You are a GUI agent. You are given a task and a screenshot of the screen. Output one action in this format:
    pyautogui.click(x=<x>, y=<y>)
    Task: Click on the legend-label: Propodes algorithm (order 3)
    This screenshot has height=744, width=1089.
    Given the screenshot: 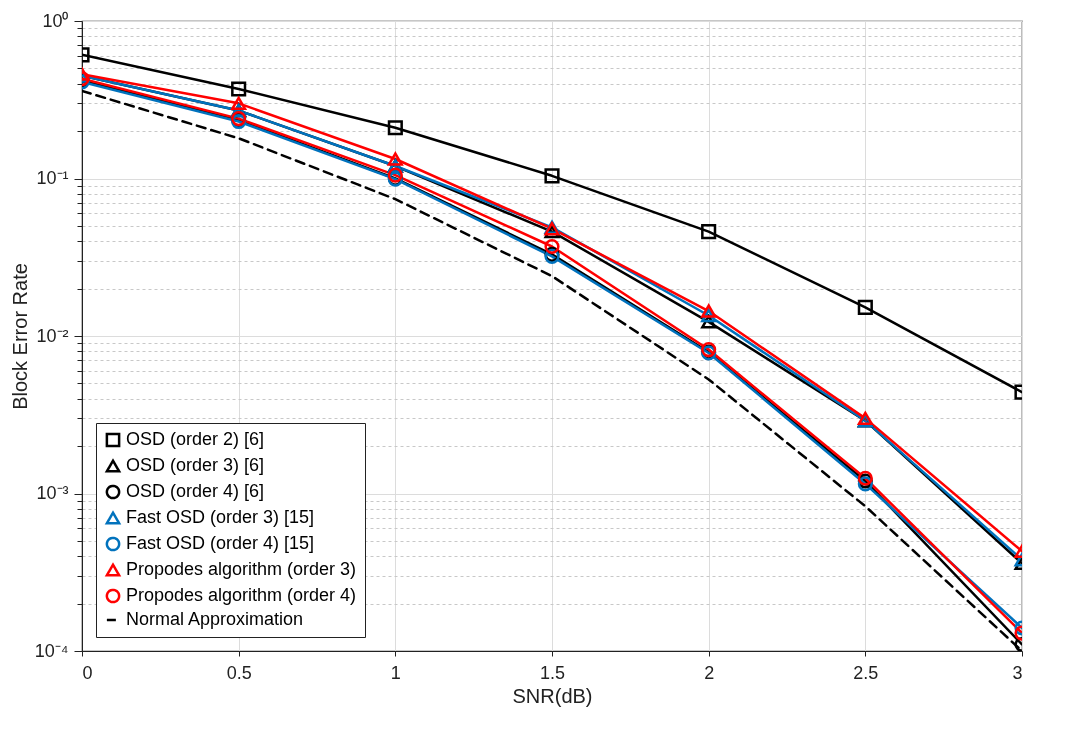 What is the action you would take?
    pyautogui.click(x=241, y=569)
    